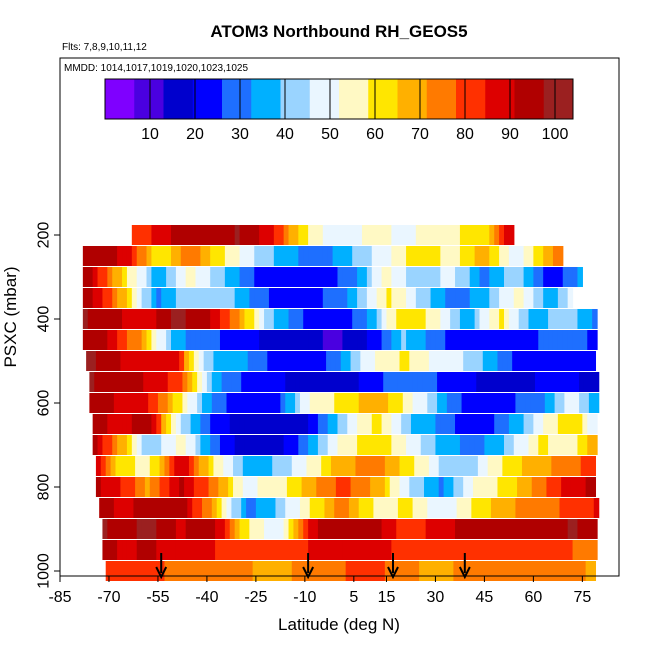 Image resolution: width=650 pixels, height=650 pixels. Describe the element at coordinates (555, 134) in the screenshot. I see `colorbar-tick-label: 100` at that location.